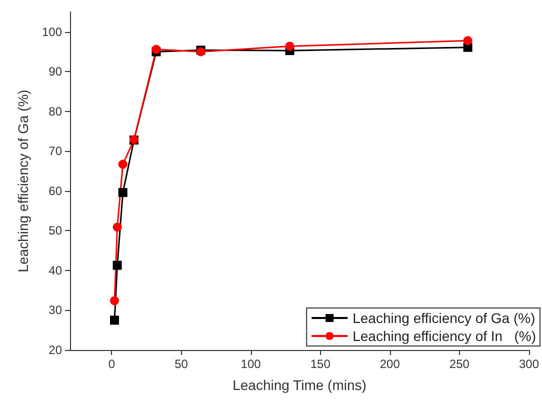  Describe the element at coordinates (444, 336) in the screenshot. I see `legend-label: Leaching efficiency of In (%)` at that location.